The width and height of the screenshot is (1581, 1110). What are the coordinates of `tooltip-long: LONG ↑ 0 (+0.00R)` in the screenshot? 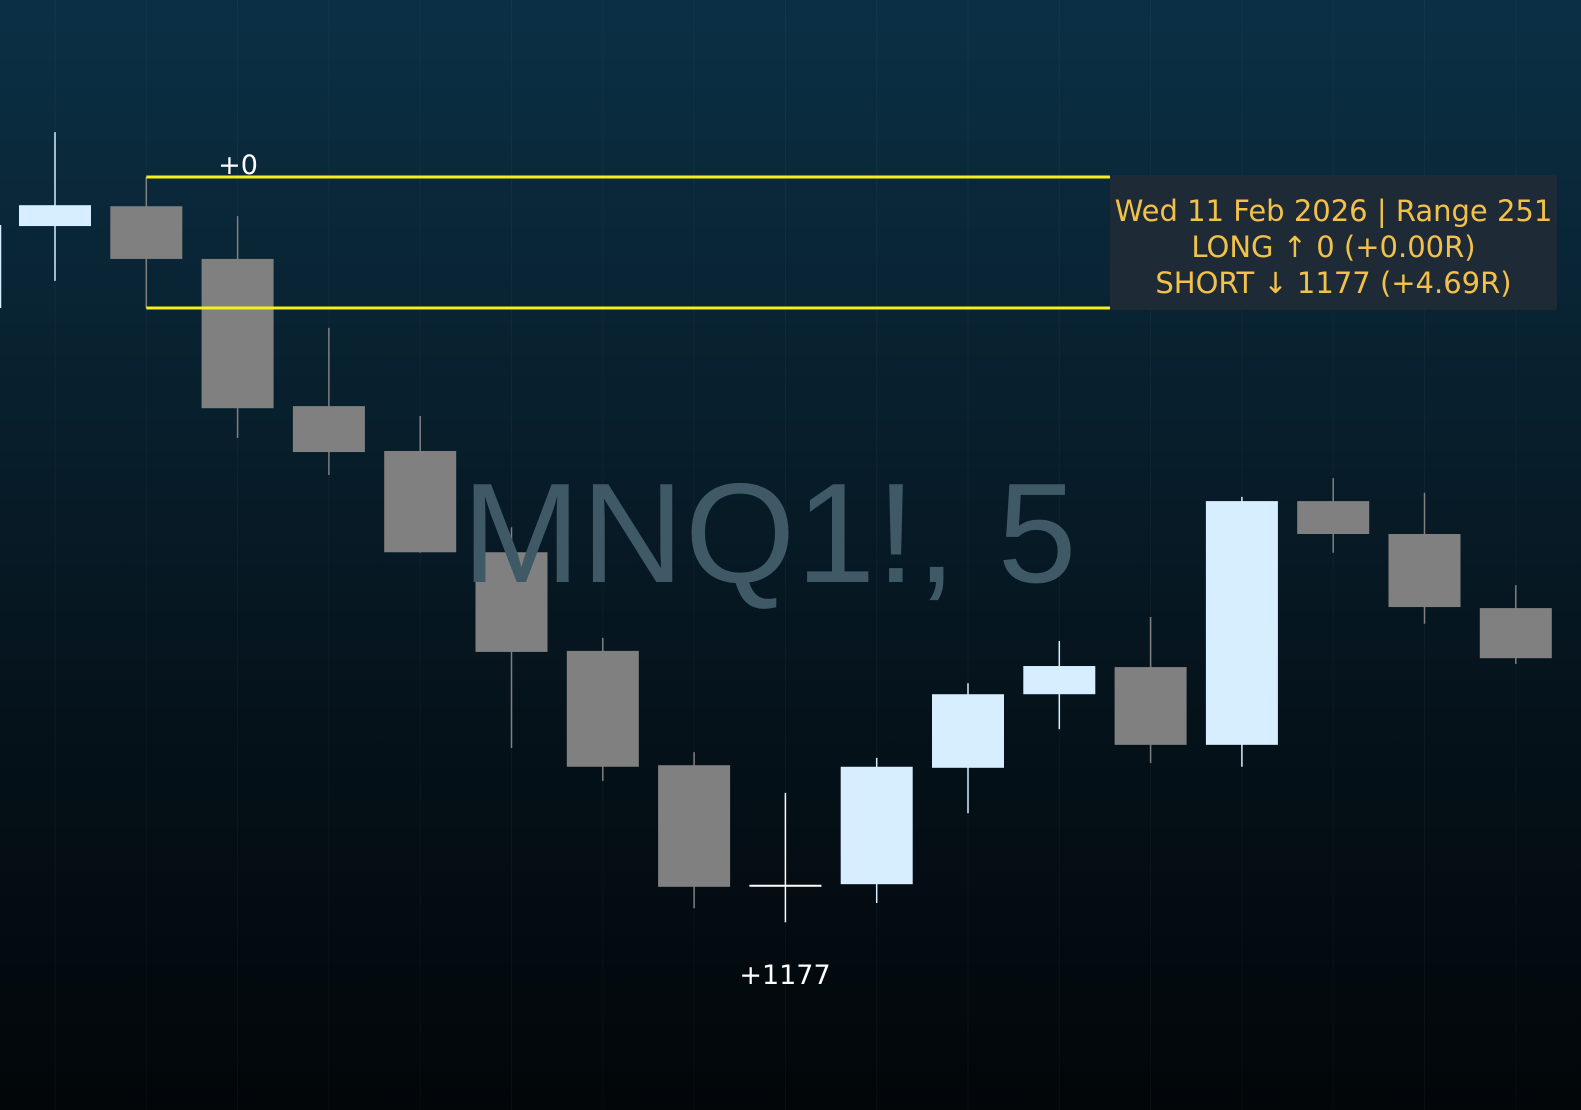 It's located at (1333, 247).